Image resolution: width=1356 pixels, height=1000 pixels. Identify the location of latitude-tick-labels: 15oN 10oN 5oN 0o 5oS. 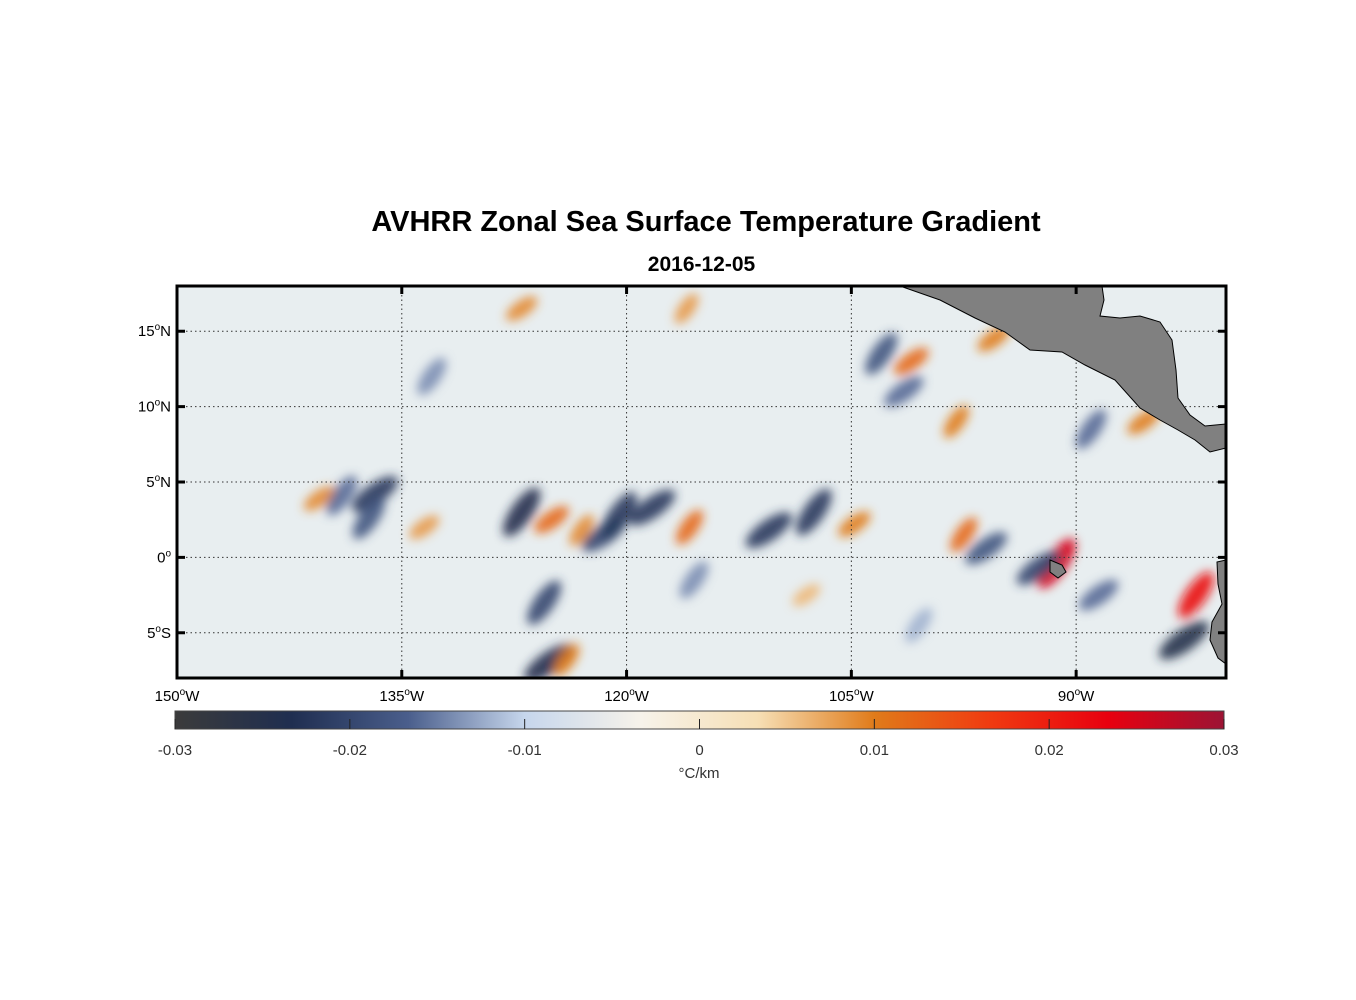
(155, 482).